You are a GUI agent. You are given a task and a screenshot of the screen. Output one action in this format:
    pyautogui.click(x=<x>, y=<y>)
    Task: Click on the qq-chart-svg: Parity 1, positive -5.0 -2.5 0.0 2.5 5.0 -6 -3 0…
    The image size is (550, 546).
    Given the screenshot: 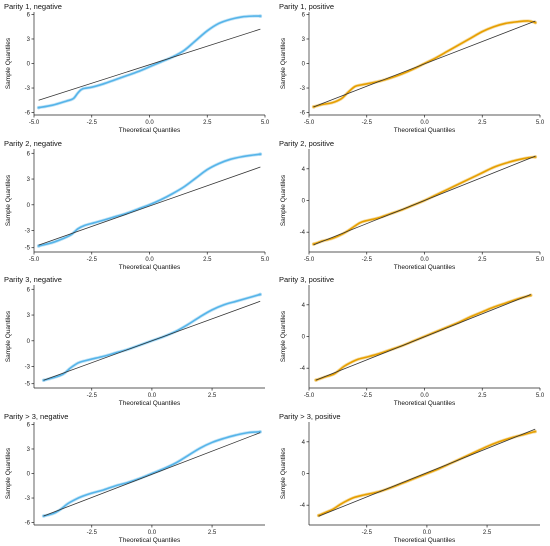 What is the action you would take?
    pyautogui.click(x=412, y=68)
    